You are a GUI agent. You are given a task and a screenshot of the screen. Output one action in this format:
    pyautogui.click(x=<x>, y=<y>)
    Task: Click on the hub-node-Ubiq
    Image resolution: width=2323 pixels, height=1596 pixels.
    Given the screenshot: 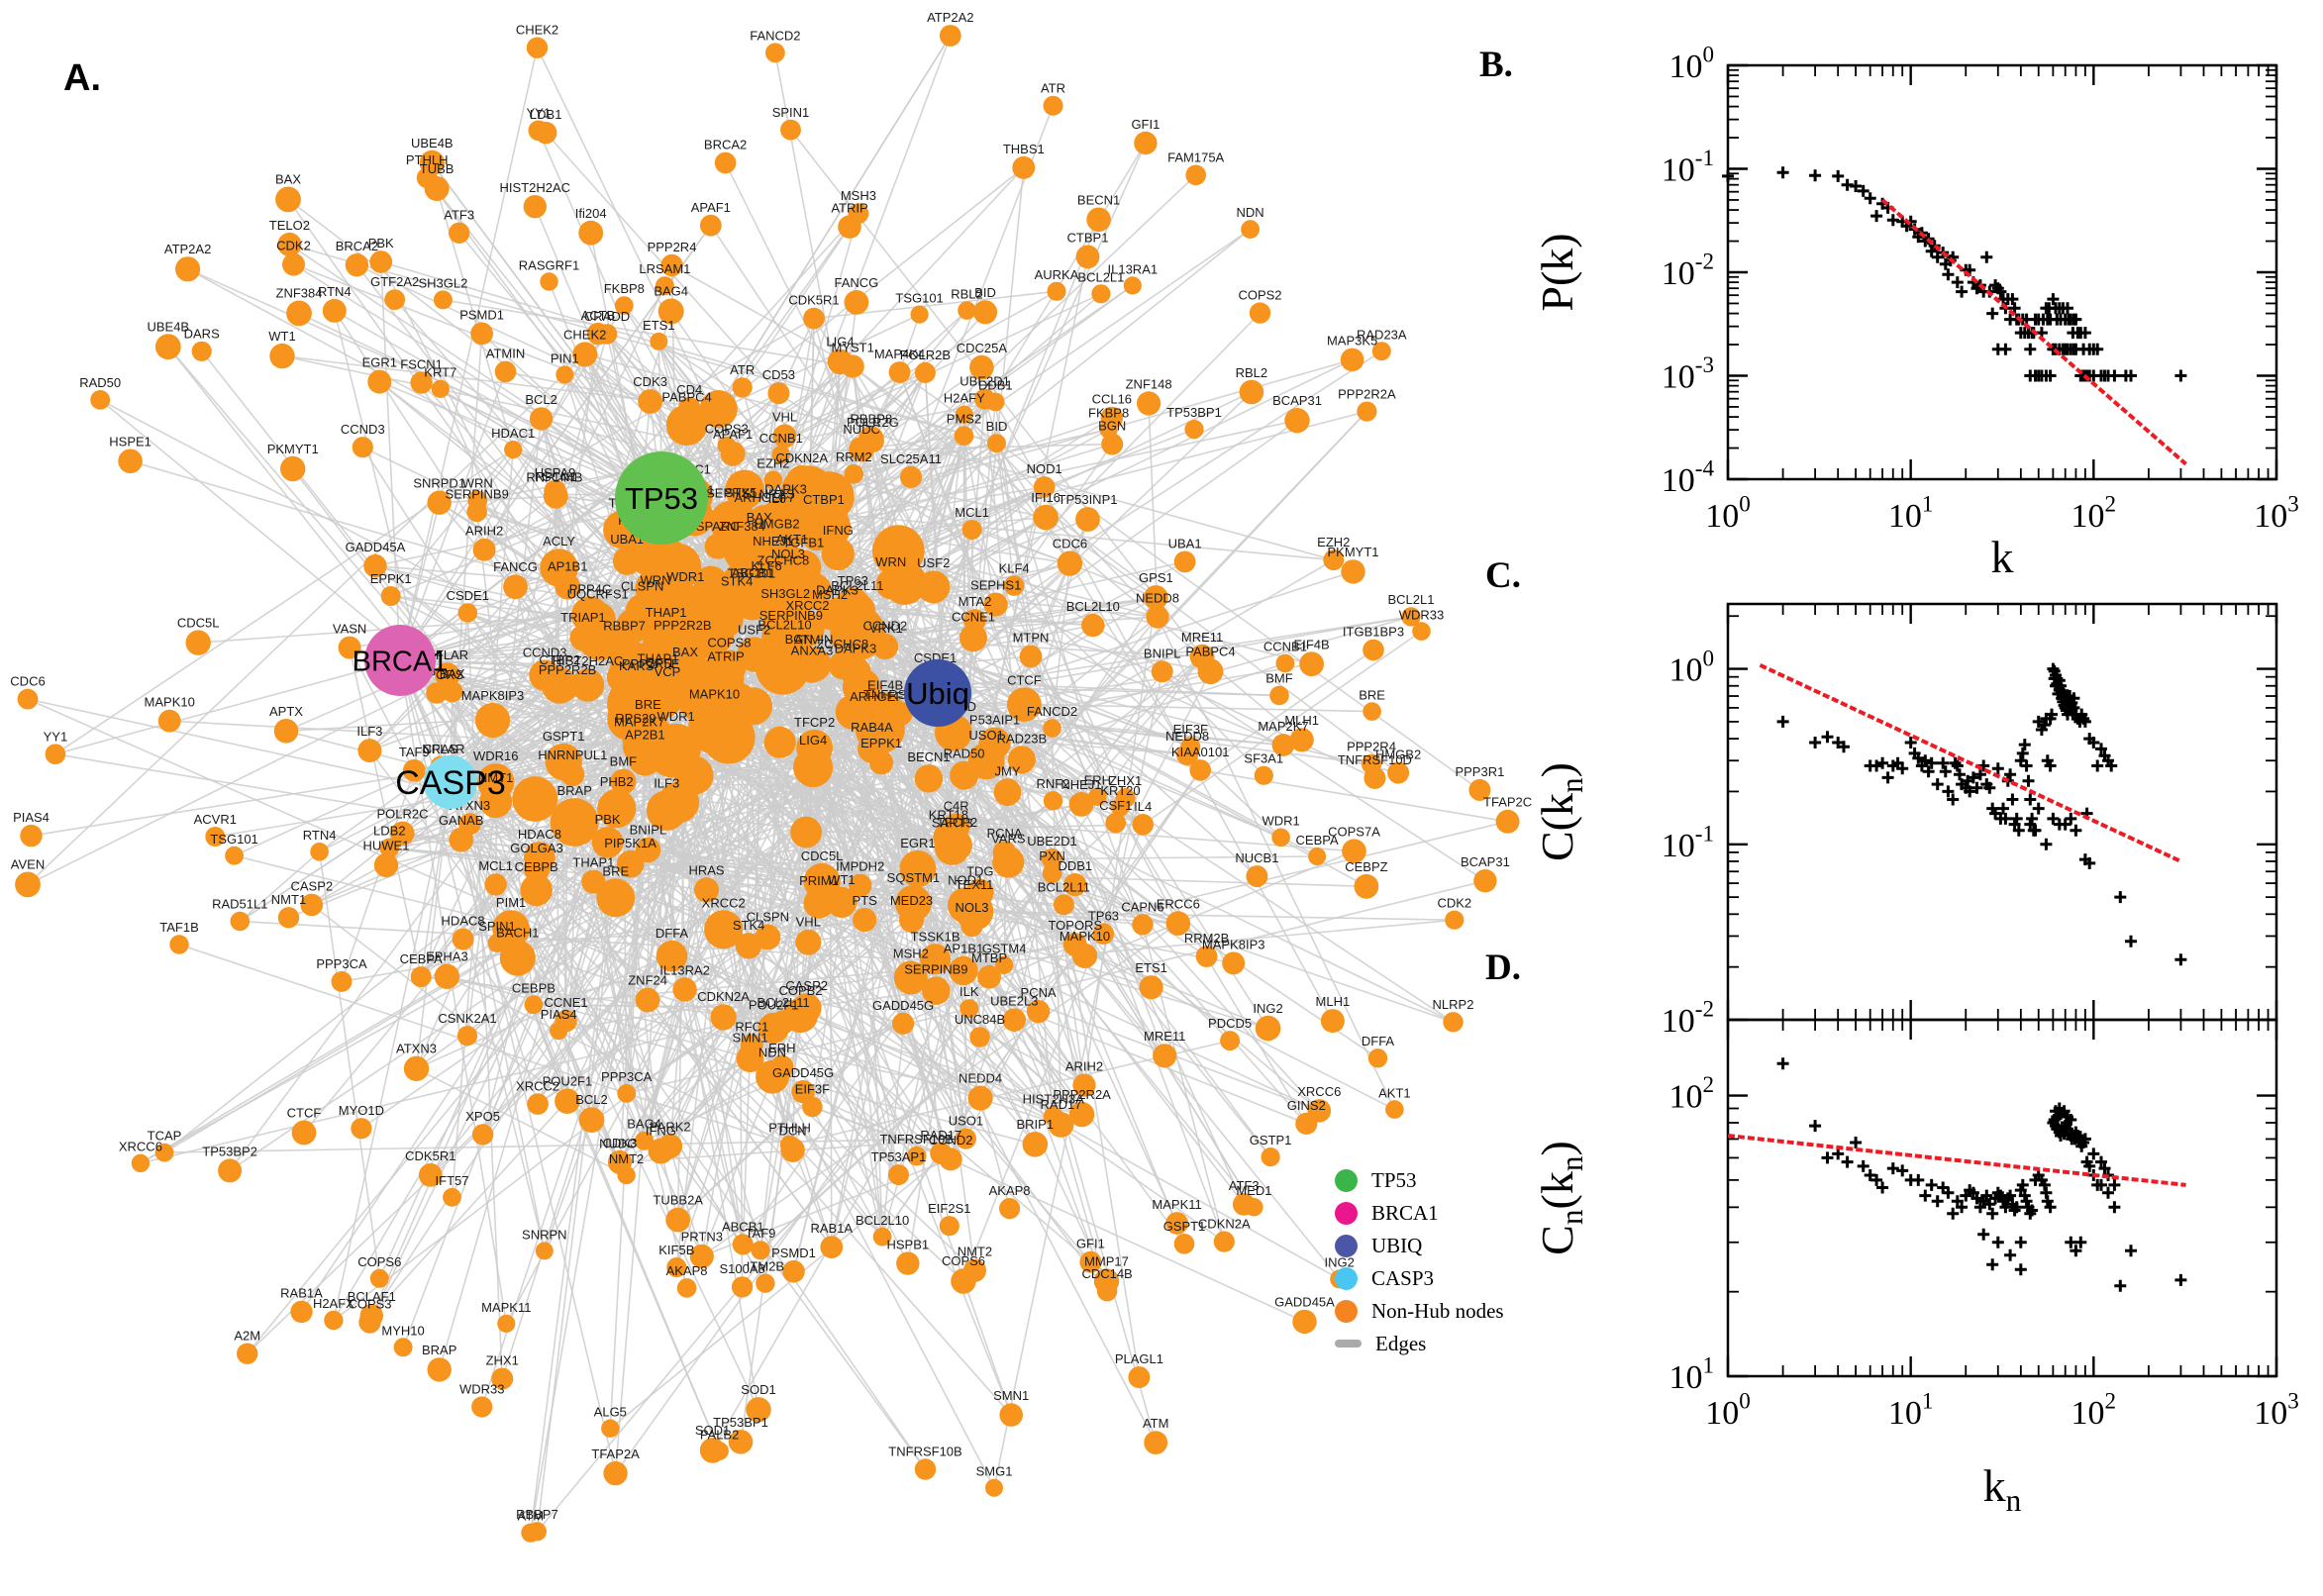 What is the action you would take?
    pyautogui.click(x=937, y=693)
    